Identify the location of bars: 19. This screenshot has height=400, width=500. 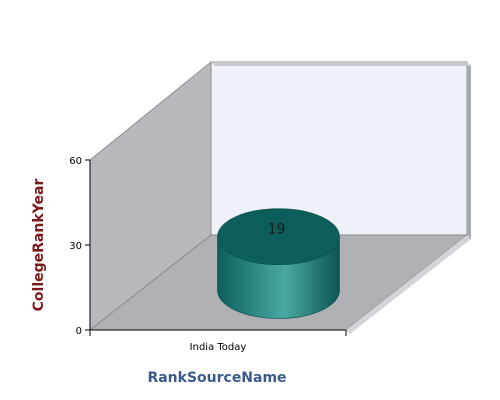
(278, 263).